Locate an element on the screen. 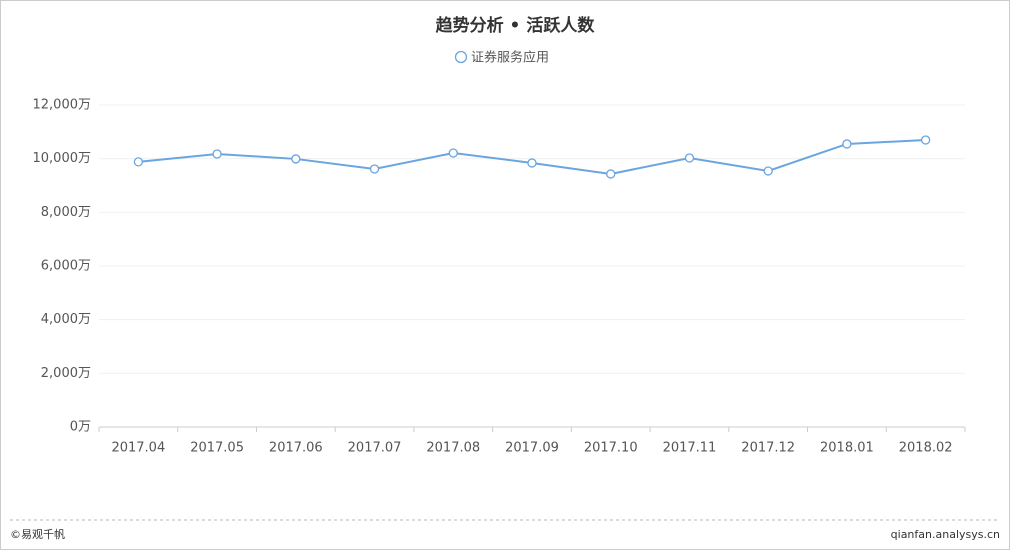 Image resolution: width=1010 pixels, height=550 pixels. y-tick-label: 12,000万 is located at coordinates (62, 105).